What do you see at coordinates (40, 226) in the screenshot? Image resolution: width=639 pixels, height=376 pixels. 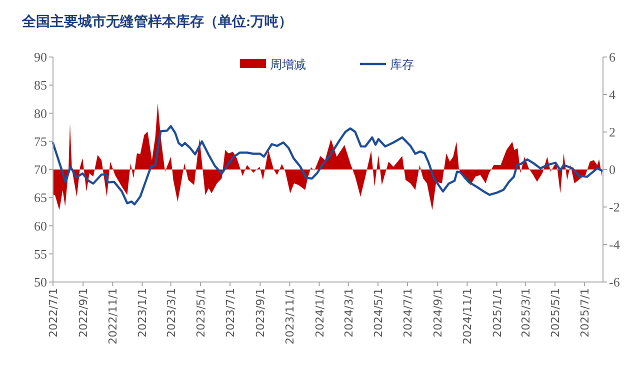 I see `y-tick-label: 60` at bounding box center [40, 226].